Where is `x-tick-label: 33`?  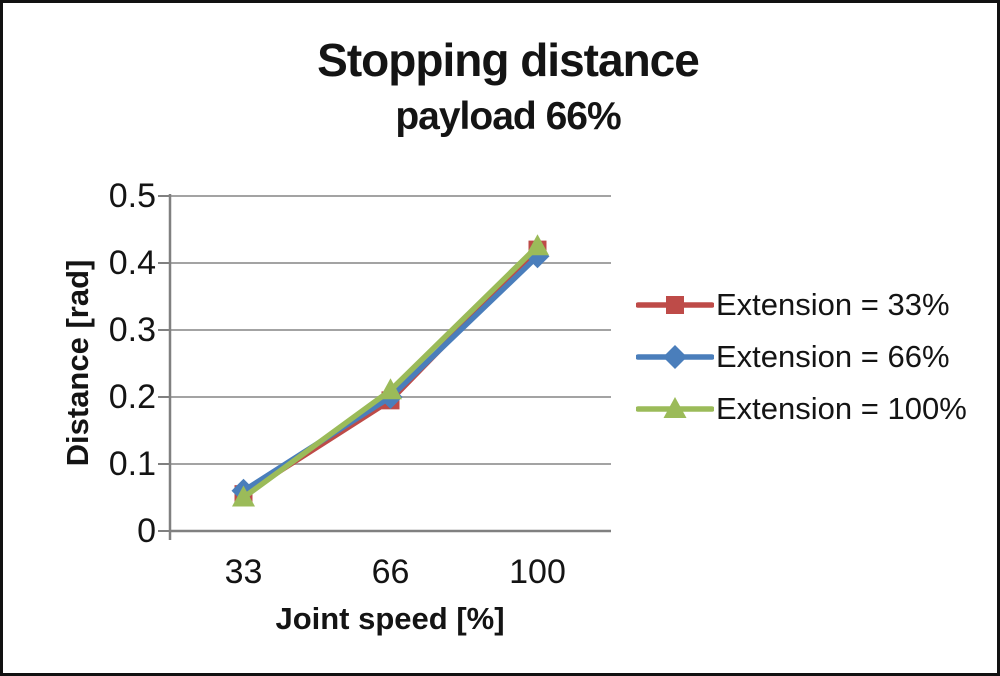 x-tick-label: 33 is located at coordinates (243, 572).